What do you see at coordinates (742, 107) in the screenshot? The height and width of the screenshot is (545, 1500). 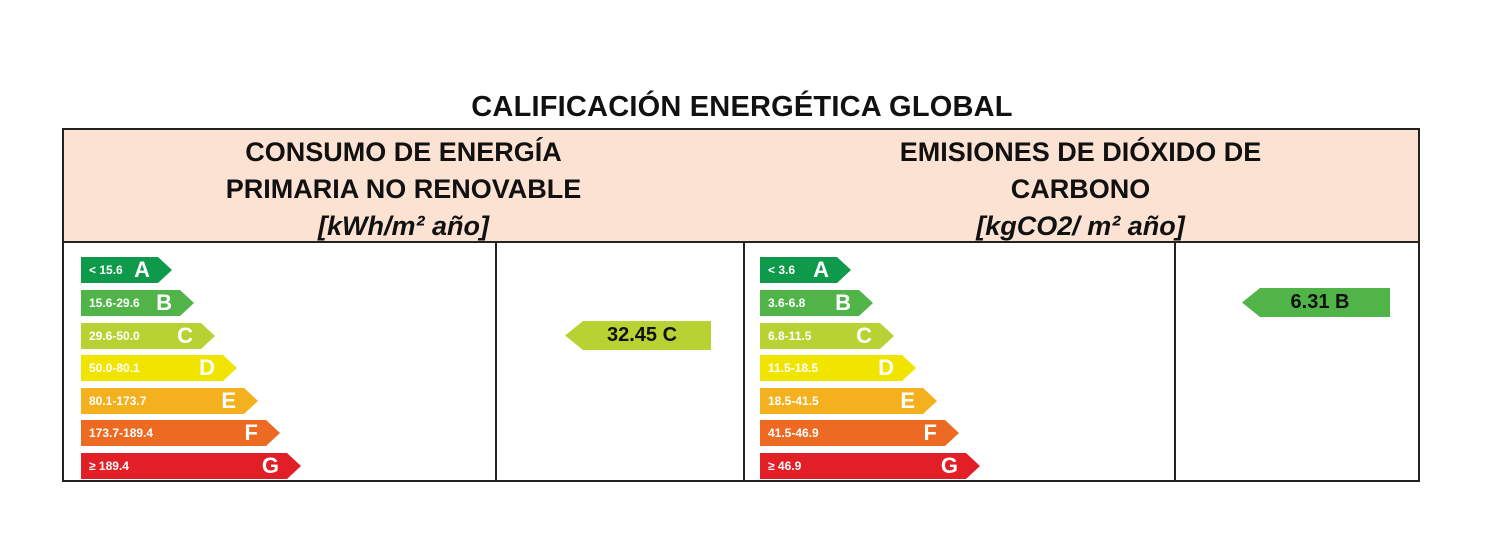 I see `page-title: CALIFICACIÓN ENERGÉTICA GLOBAL` at bounding box center [742, 107].